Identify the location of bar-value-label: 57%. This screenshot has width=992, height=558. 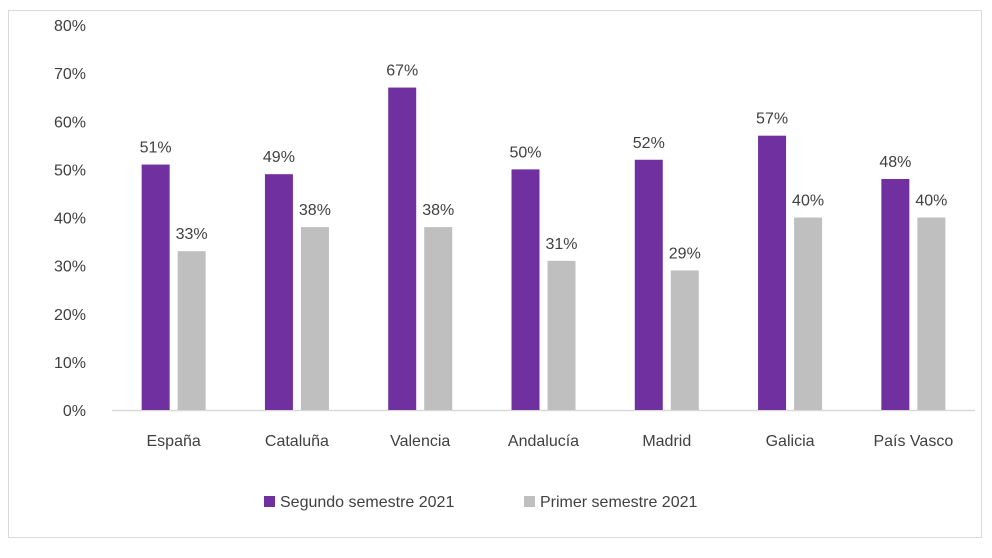
(772, 119).